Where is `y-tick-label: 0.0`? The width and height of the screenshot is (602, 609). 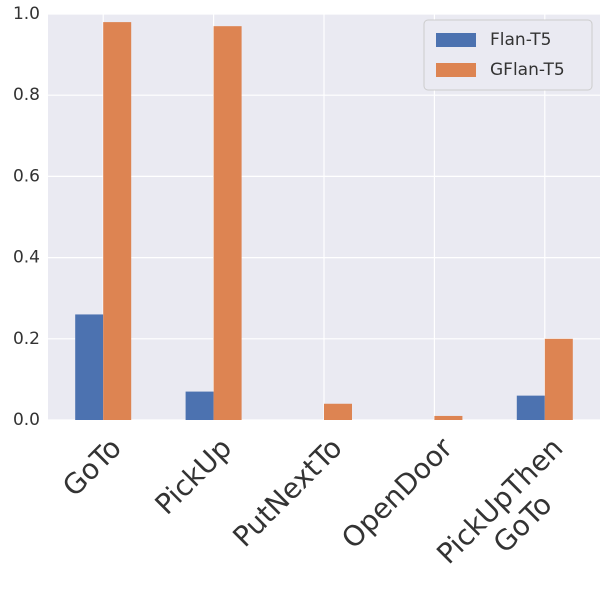
y-tick-label: 0.0 is located at coordinates (26, 420).